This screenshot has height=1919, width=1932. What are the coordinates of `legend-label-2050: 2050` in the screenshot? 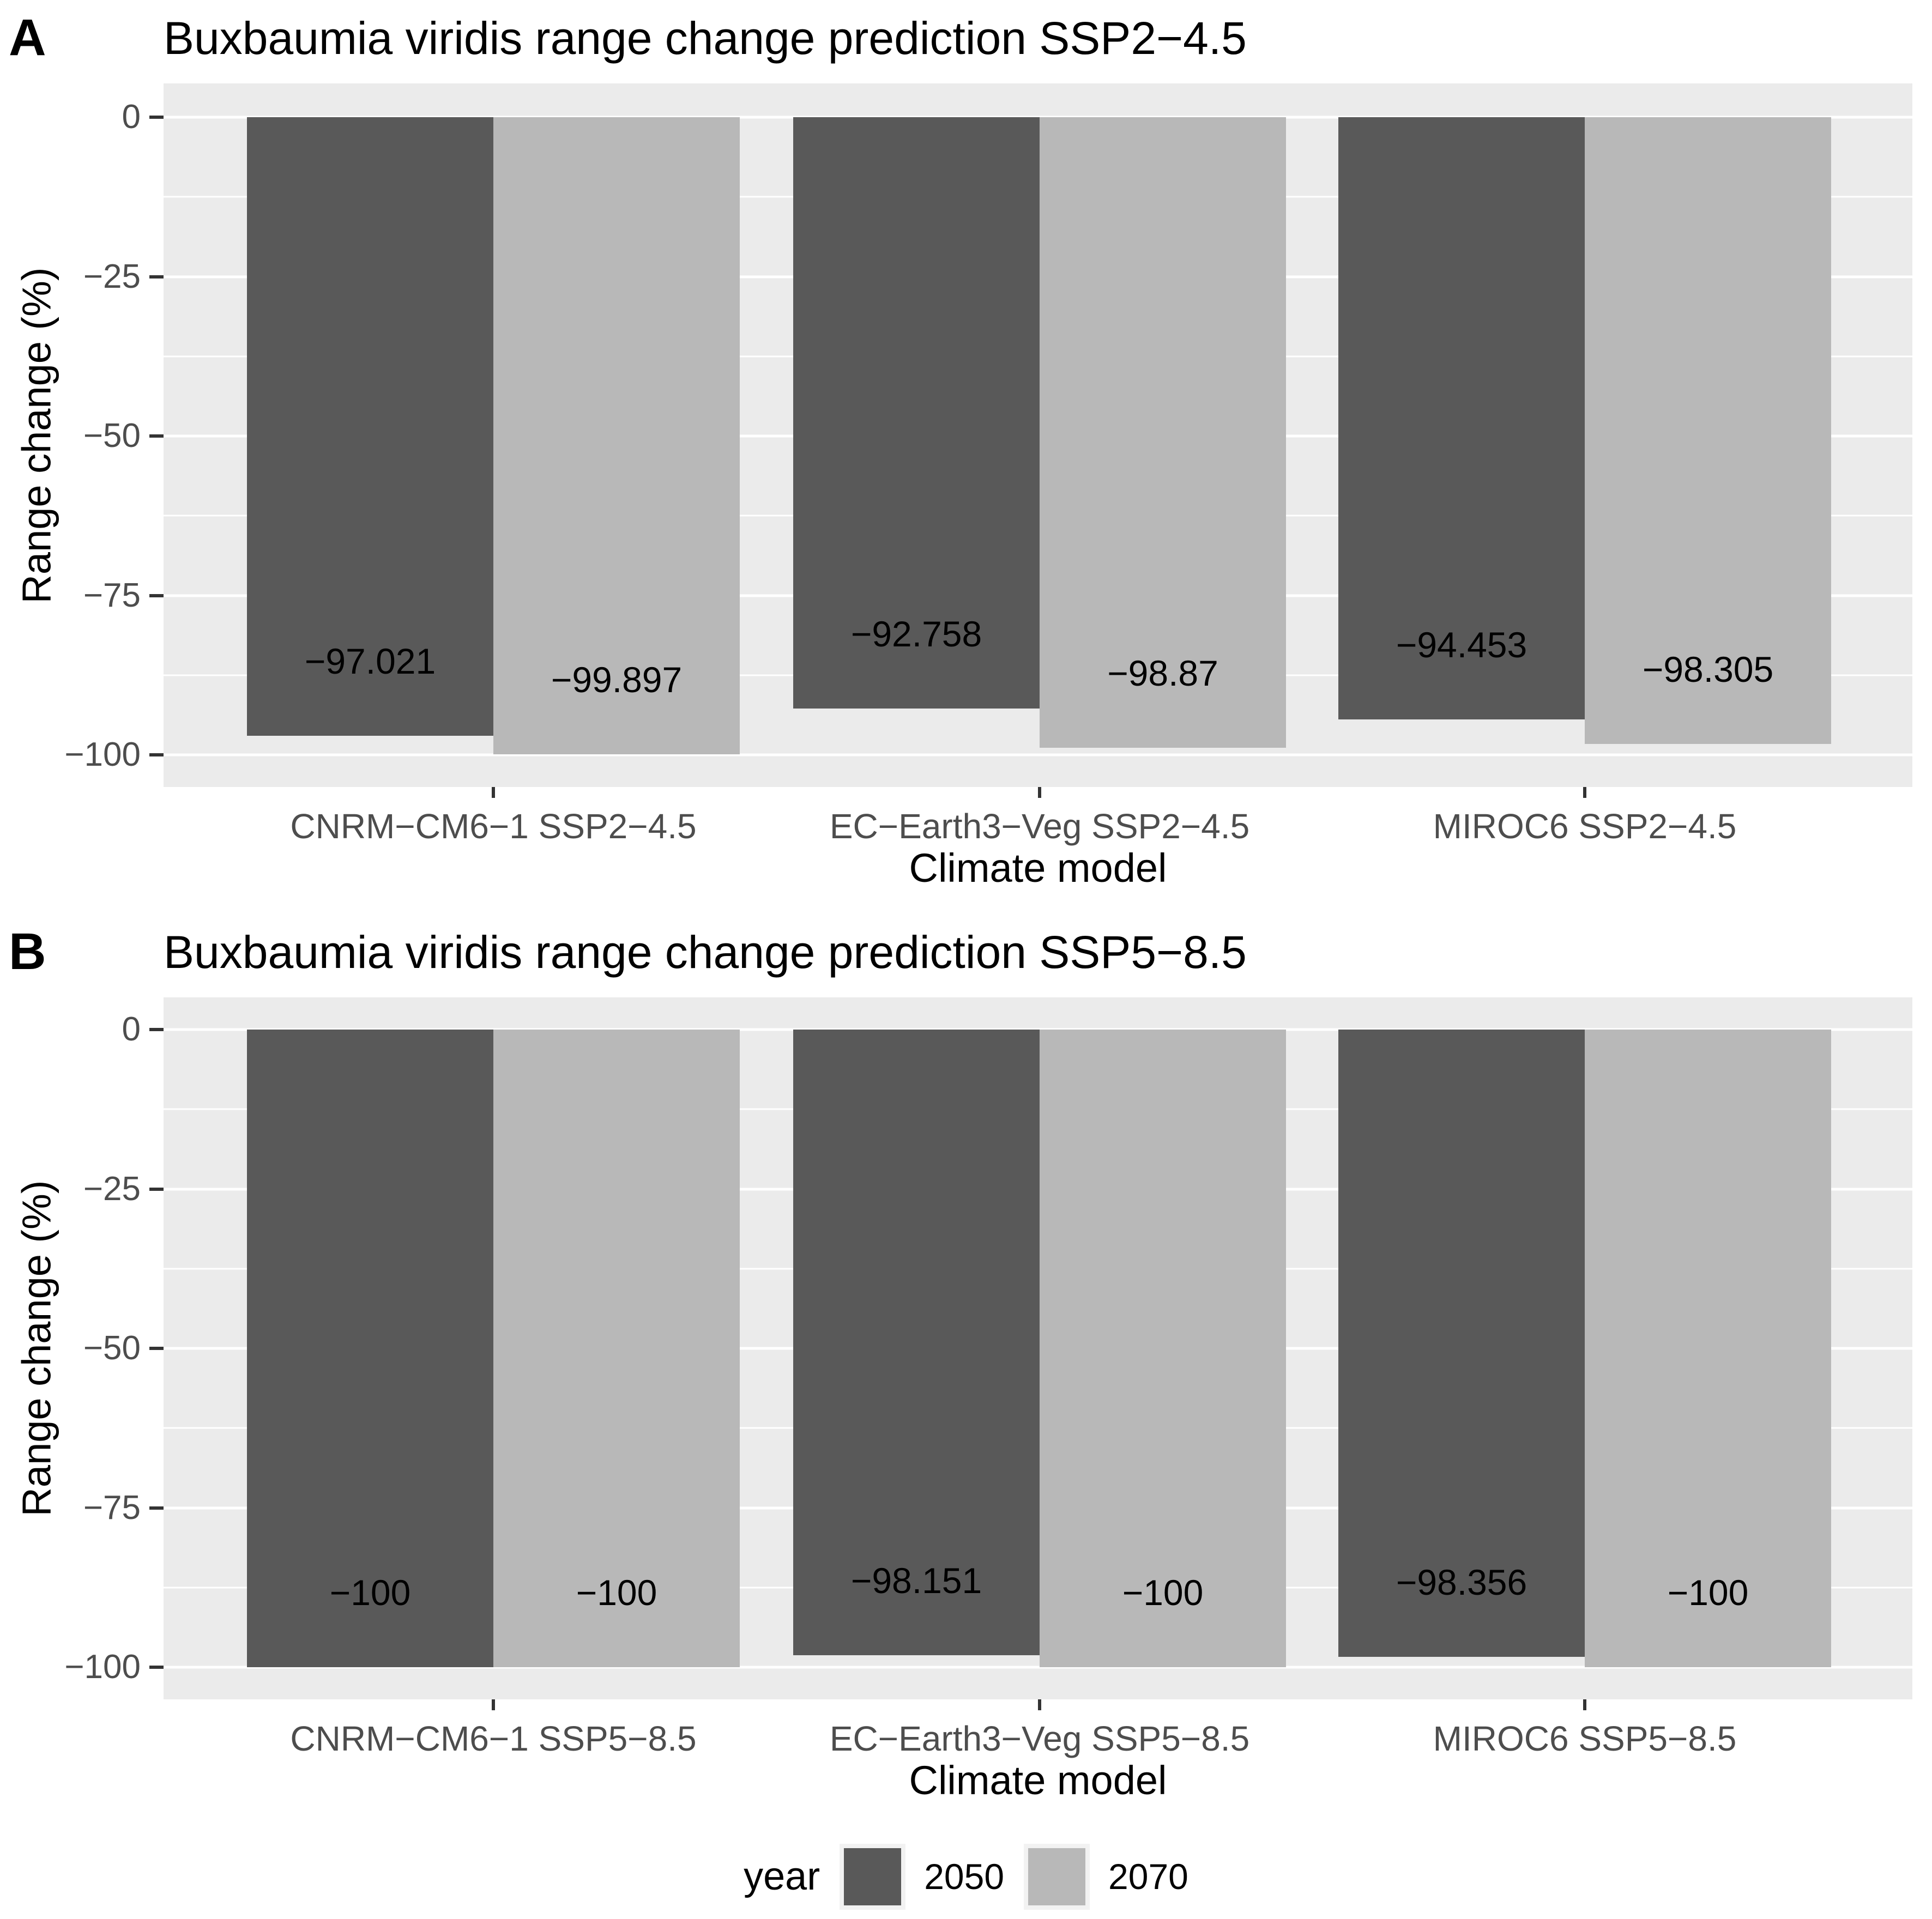 It's located at (964, 1876).